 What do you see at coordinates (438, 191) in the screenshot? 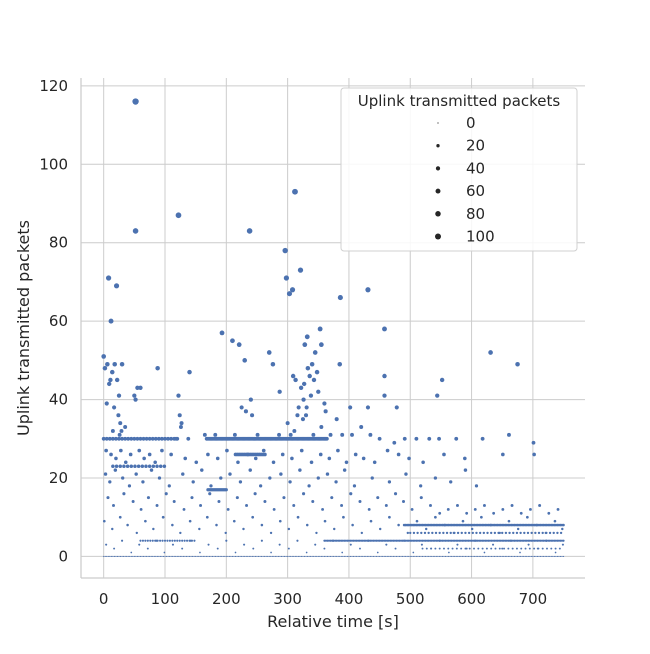
I see `legend-marker` at bounding box center [438, 191].